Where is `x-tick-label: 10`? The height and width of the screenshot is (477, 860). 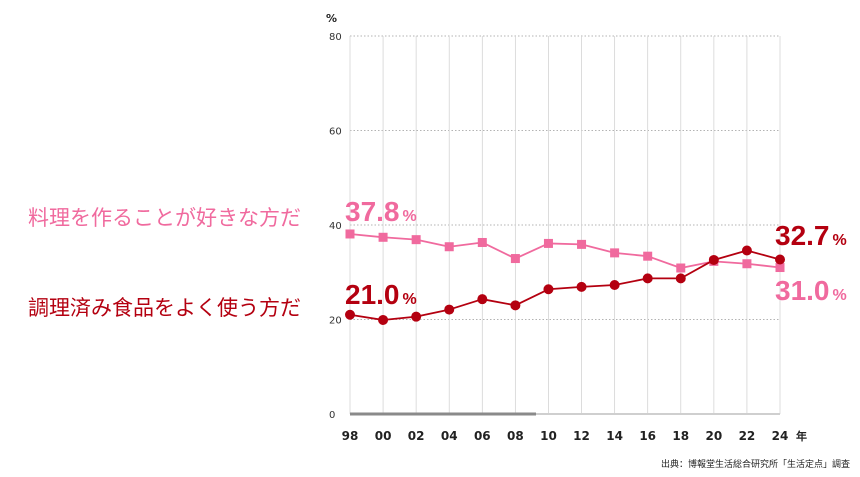 x-tick-label: 10 is located at coordinates (548, 436).